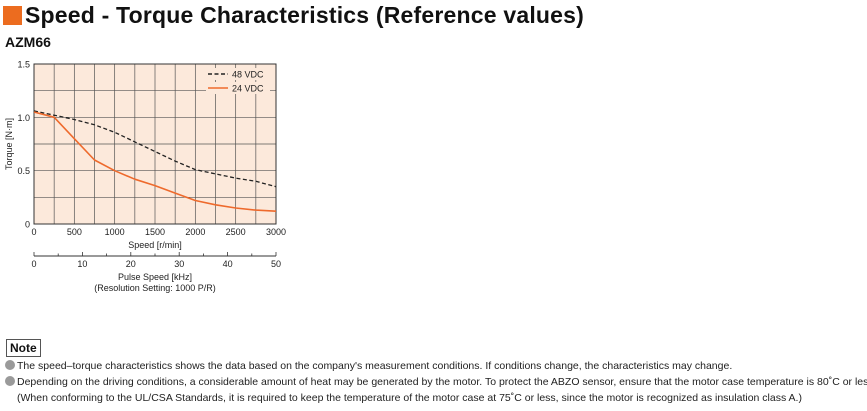 The image size is (867, 411). What do you see at coordinates (27, 225) in the screenshot?
I see `y-tick-label: 0` at bounding box center [27, 225].